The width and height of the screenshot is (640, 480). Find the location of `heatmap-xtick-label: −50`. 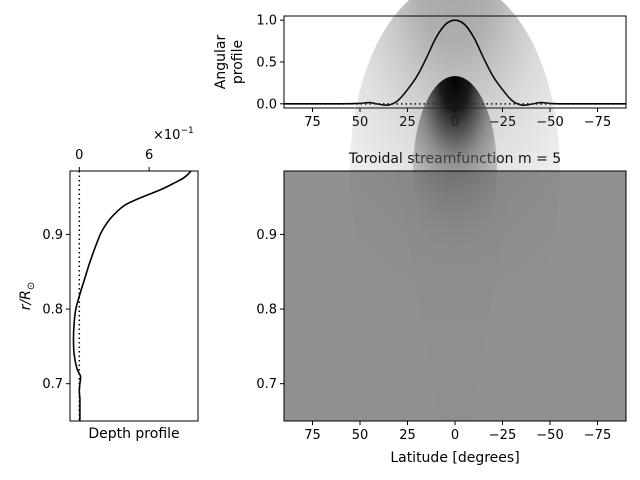

heatmap-xtick-label: −50 is located at coordinates (549, 435).